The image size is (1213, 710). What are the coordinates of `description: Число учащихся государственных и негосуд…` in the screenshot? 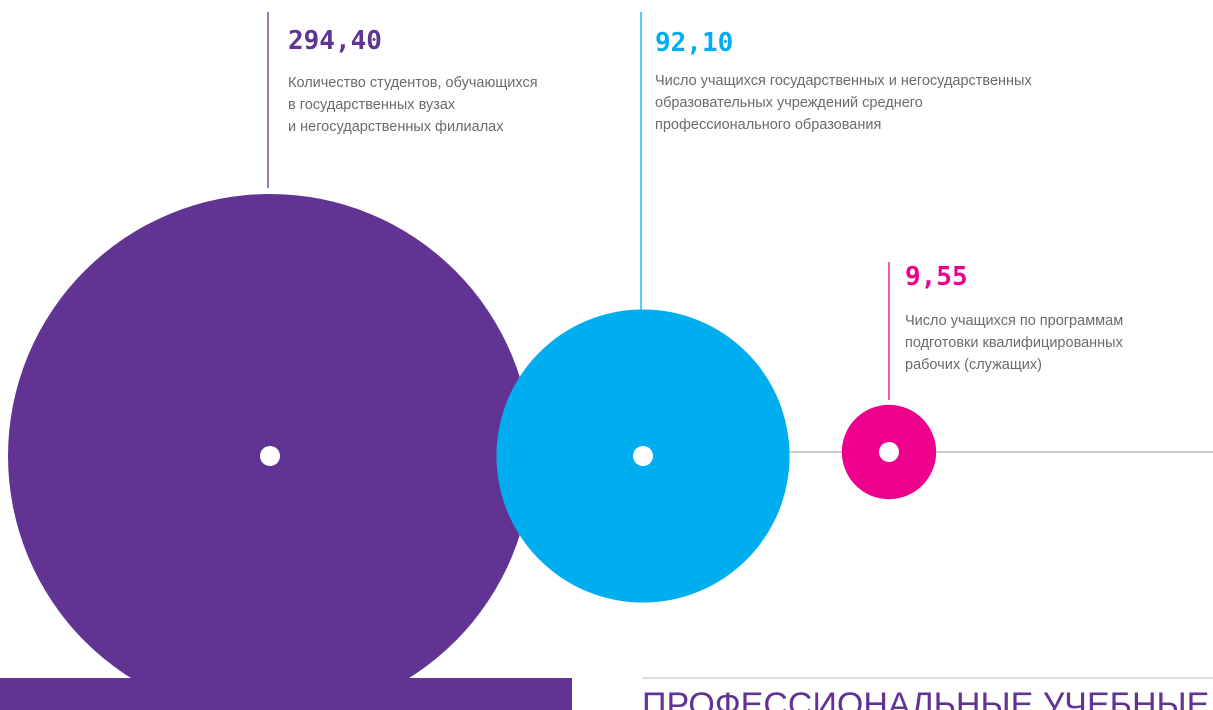 It's located at (843, 81).